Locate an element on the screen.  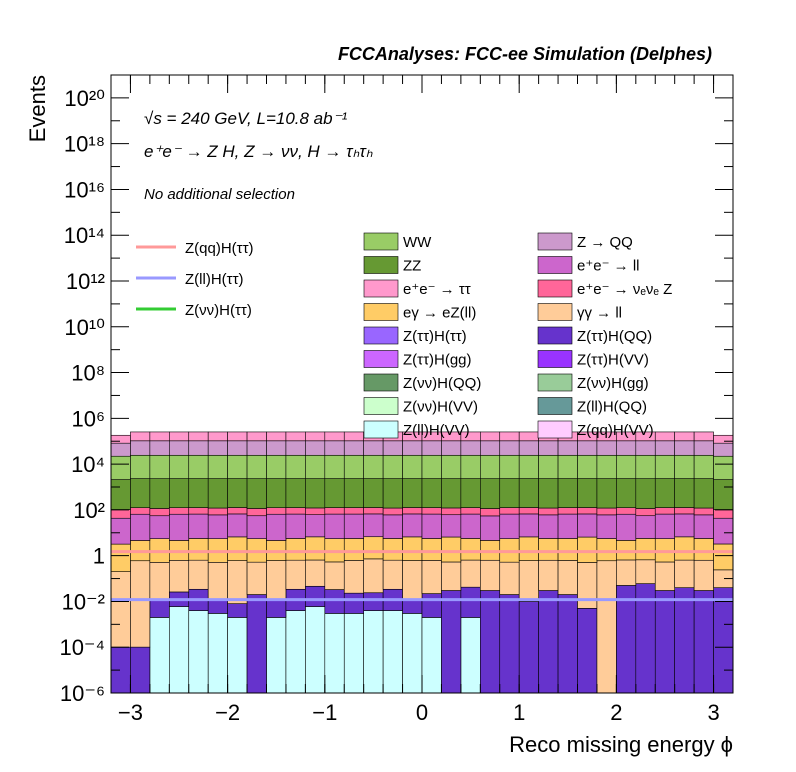
y-tick-label-9: 10¹² is located at coordinates (85, 281).